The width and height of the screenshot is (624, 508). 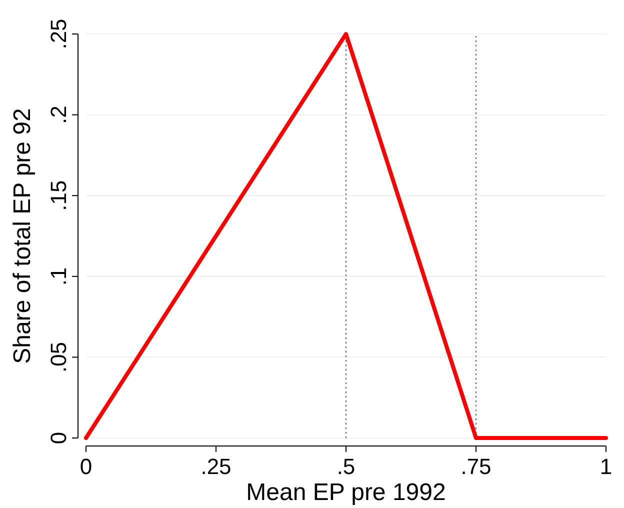 What do you see at coordinates (346, 492) in the screenshot?
I see `x-axis-title: Mean EP pre 1992` at bounding box center [346, 492].